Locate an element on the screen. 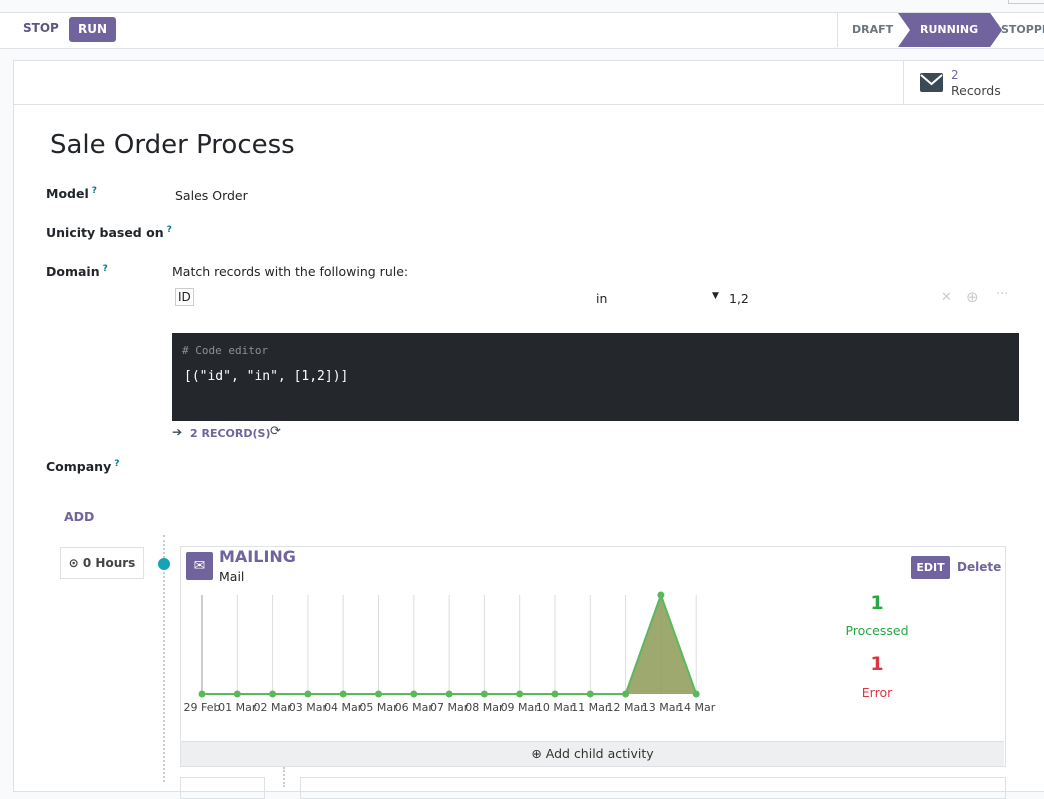 The image size is (1044, 799). stop-button: STOP is located at coordinates (41, 28).